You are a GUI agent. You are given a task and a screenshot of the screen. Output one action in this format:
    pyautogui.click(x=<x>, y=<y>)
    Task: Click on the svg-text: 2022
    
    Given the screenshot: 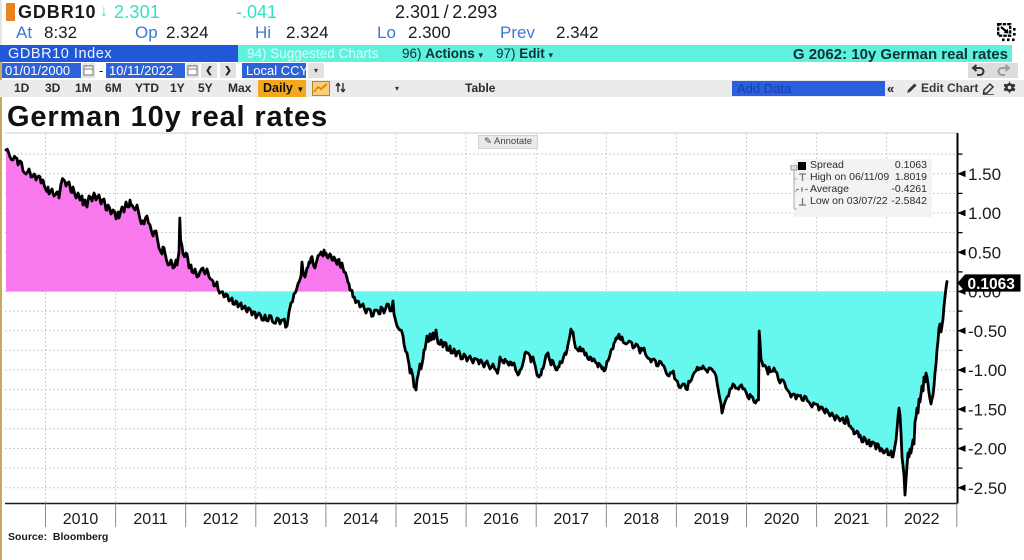 What is the action you would take?
    pyautogui.click(x=922, y=519)
    